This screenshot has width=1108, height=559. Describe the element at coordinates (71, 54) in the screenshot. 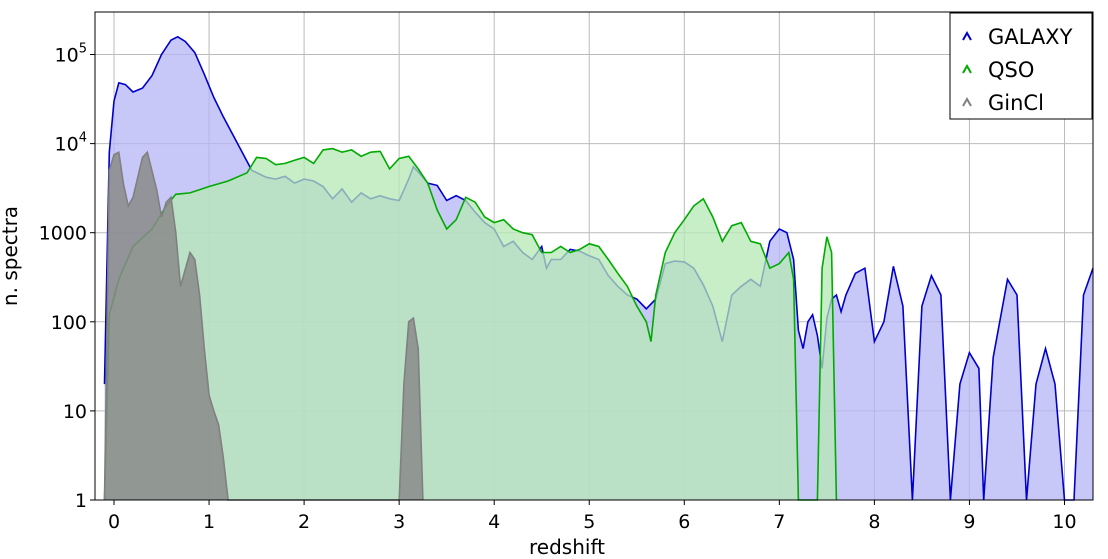

I see `y-tick-label-5: 10⁵` at that location.